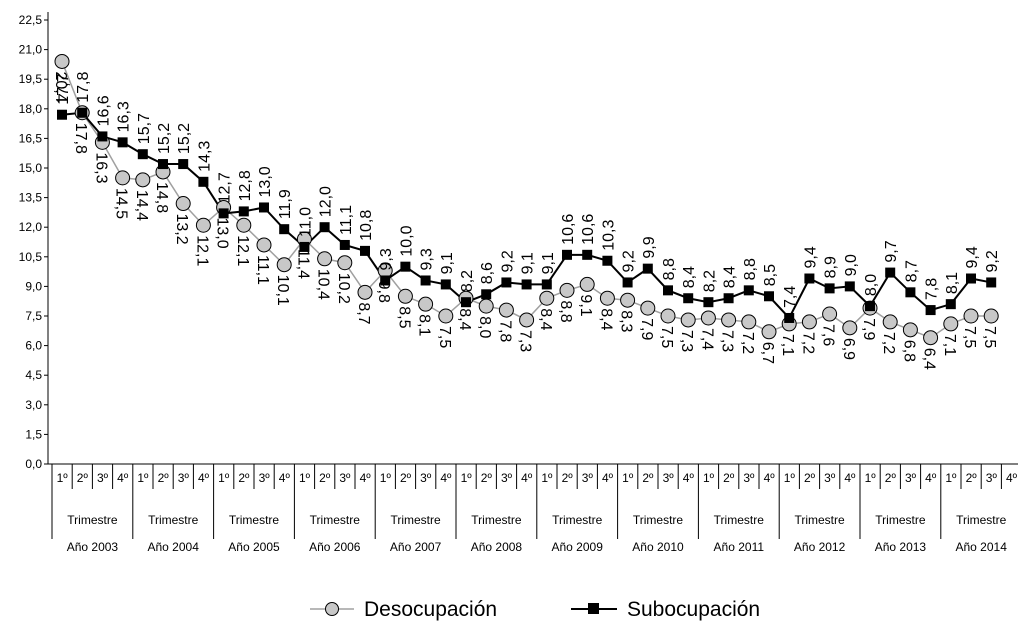 The image size is (1018, 621). What do you see at coordinates (33, 346) in the screenshot?
I see `y-tick-label: 6,0` at bounding box center [33, 346].